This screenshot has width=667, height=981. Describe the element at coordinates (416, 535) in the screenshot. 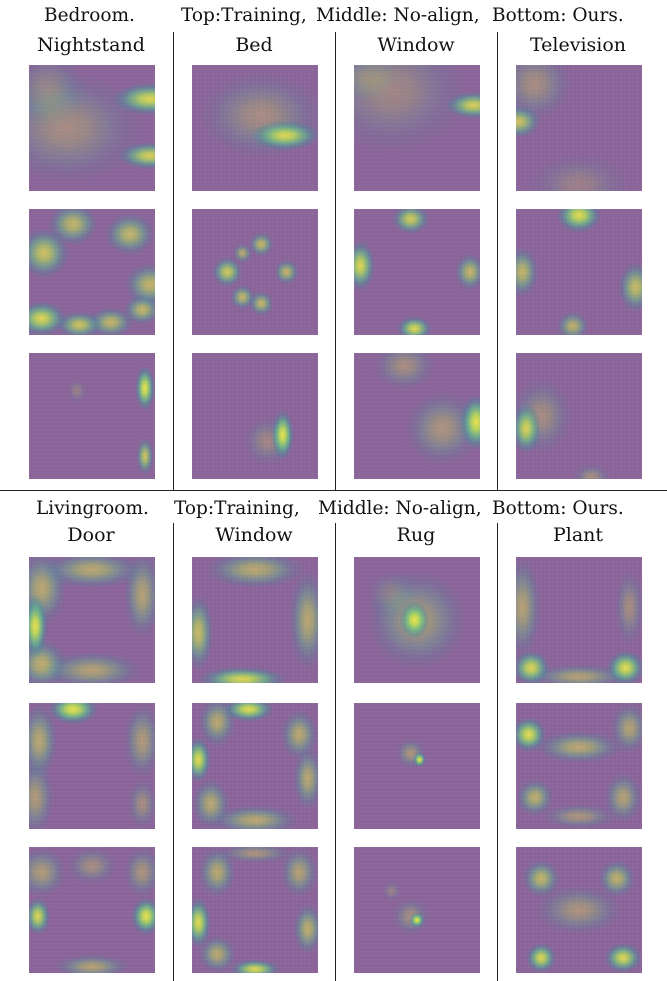

I see `column-label: Rug` at that location.